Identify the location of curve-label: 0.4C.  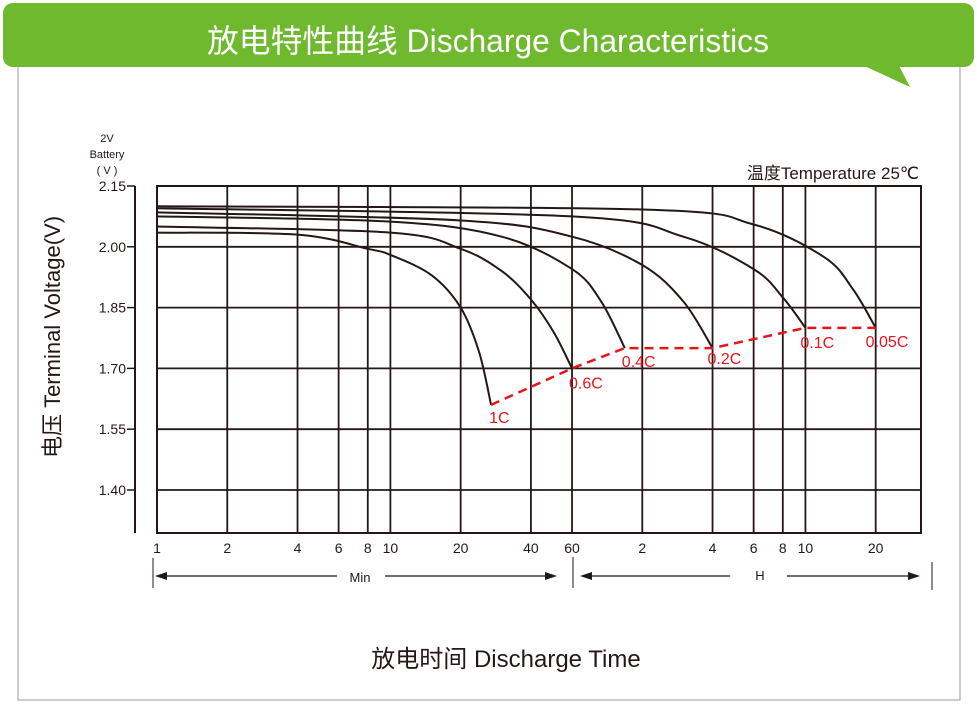
(639, 362).